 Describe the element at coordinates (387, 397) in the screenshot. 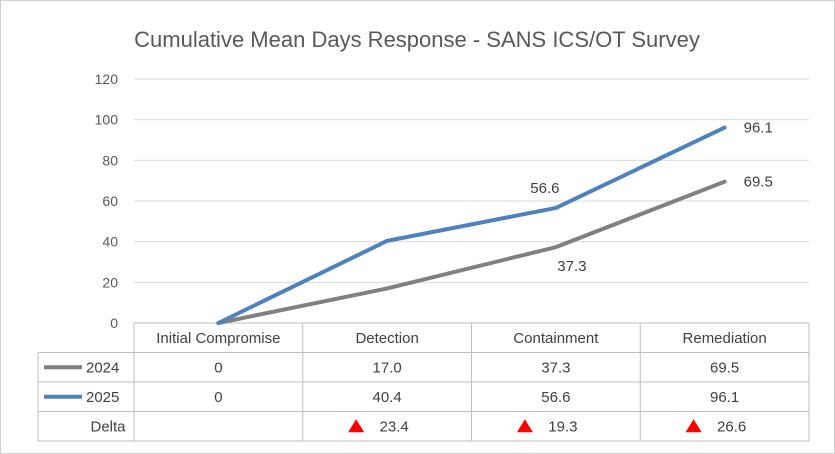

I see `table-cell: 40.4` at that location.